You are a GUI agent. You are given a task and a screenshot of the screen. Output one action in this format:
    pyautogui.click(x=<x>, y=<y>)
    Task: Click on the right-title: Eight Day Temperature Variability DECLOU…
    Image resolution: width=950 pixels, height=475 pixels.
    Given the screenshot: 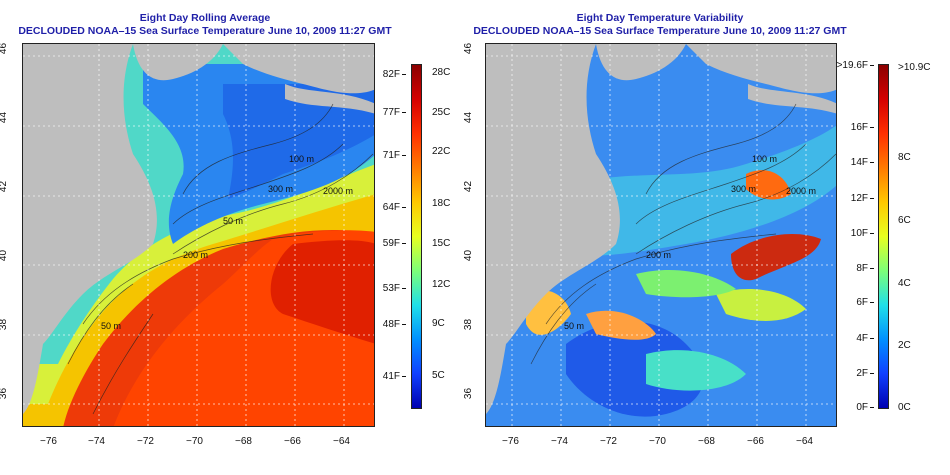 What is the action you would take?
    pyautogui.click(x=660, y=25)
    